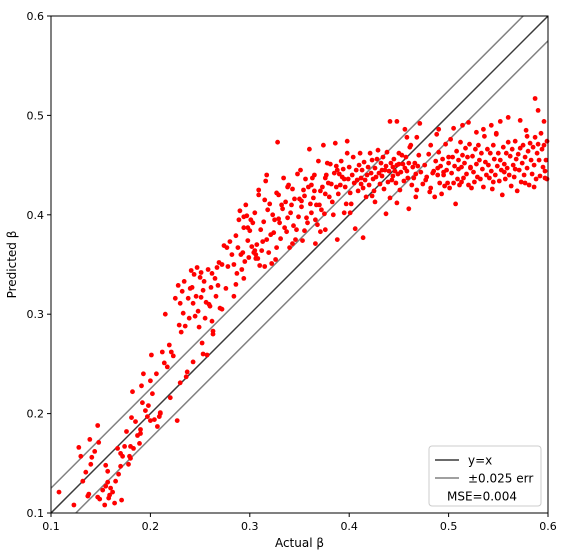  What do you see at coordinates (12, 265) in the screenshot?
I see `y-axis-label: Predicted β` at bounding box center [12, 265].